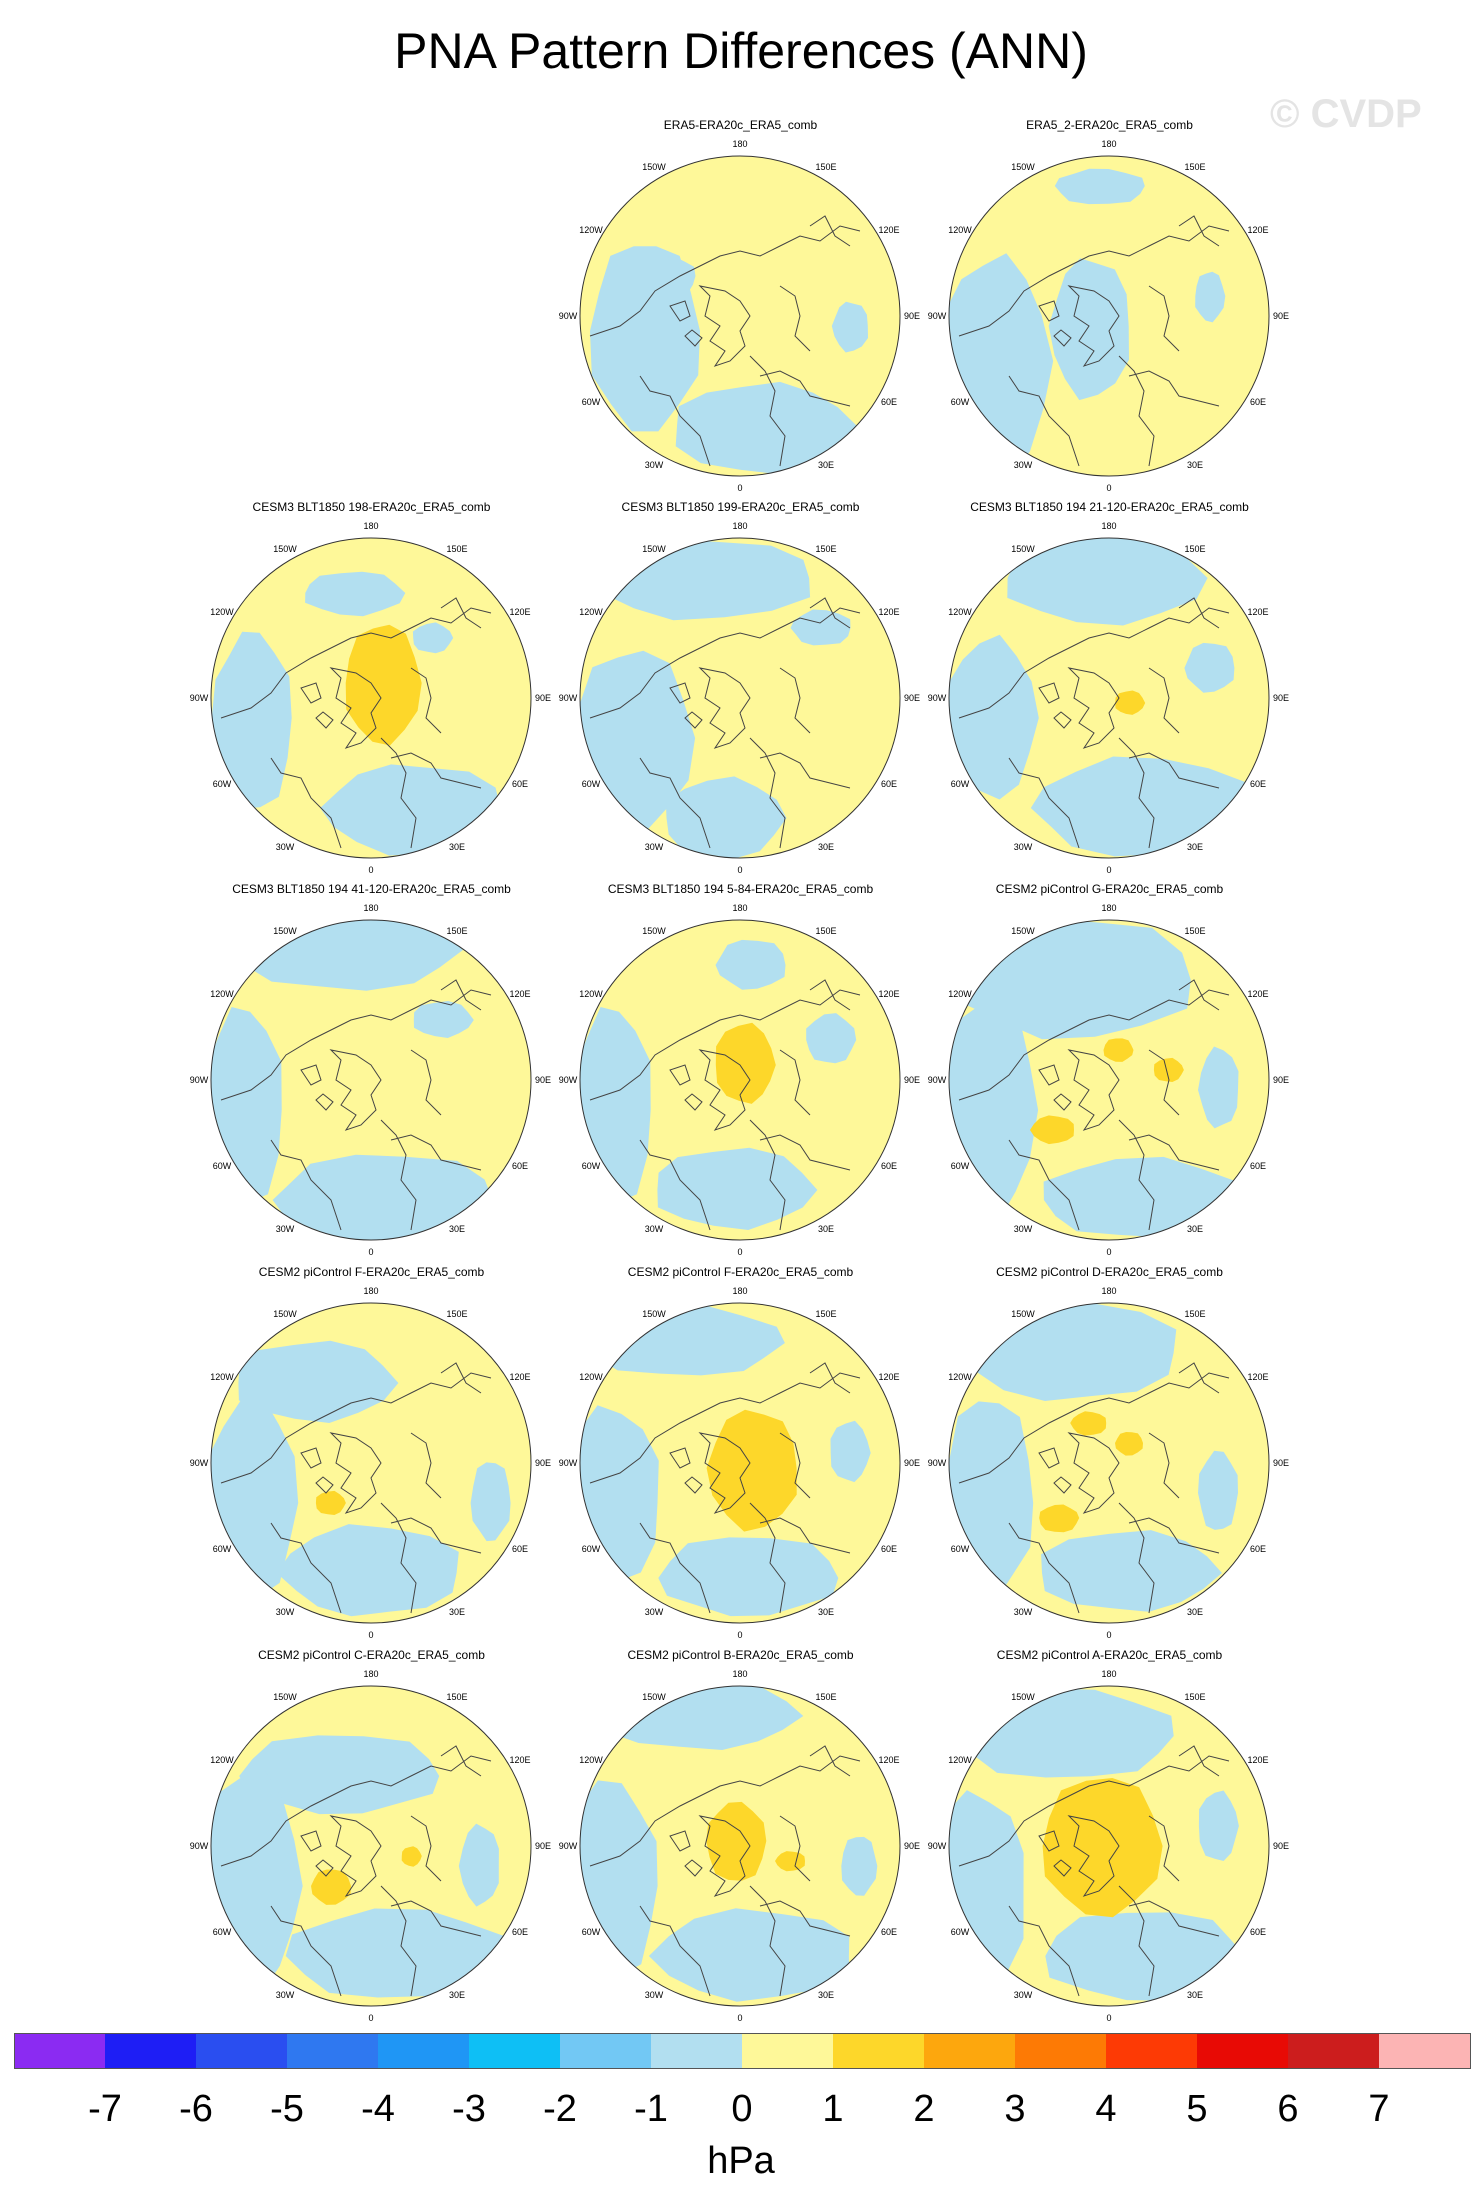  Describe the element at coordinates (1015, 2109) in the screenshot. I see `colorbar-tick-label: 3` at that location.